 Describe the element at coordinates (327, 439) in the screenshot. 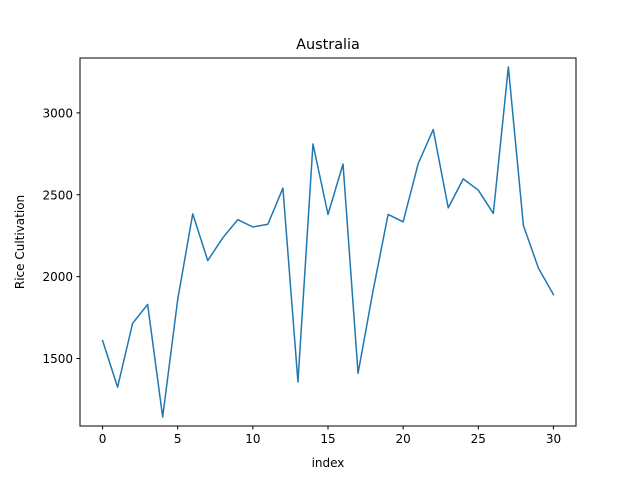

I see `x-tick-label: 15` at that location.